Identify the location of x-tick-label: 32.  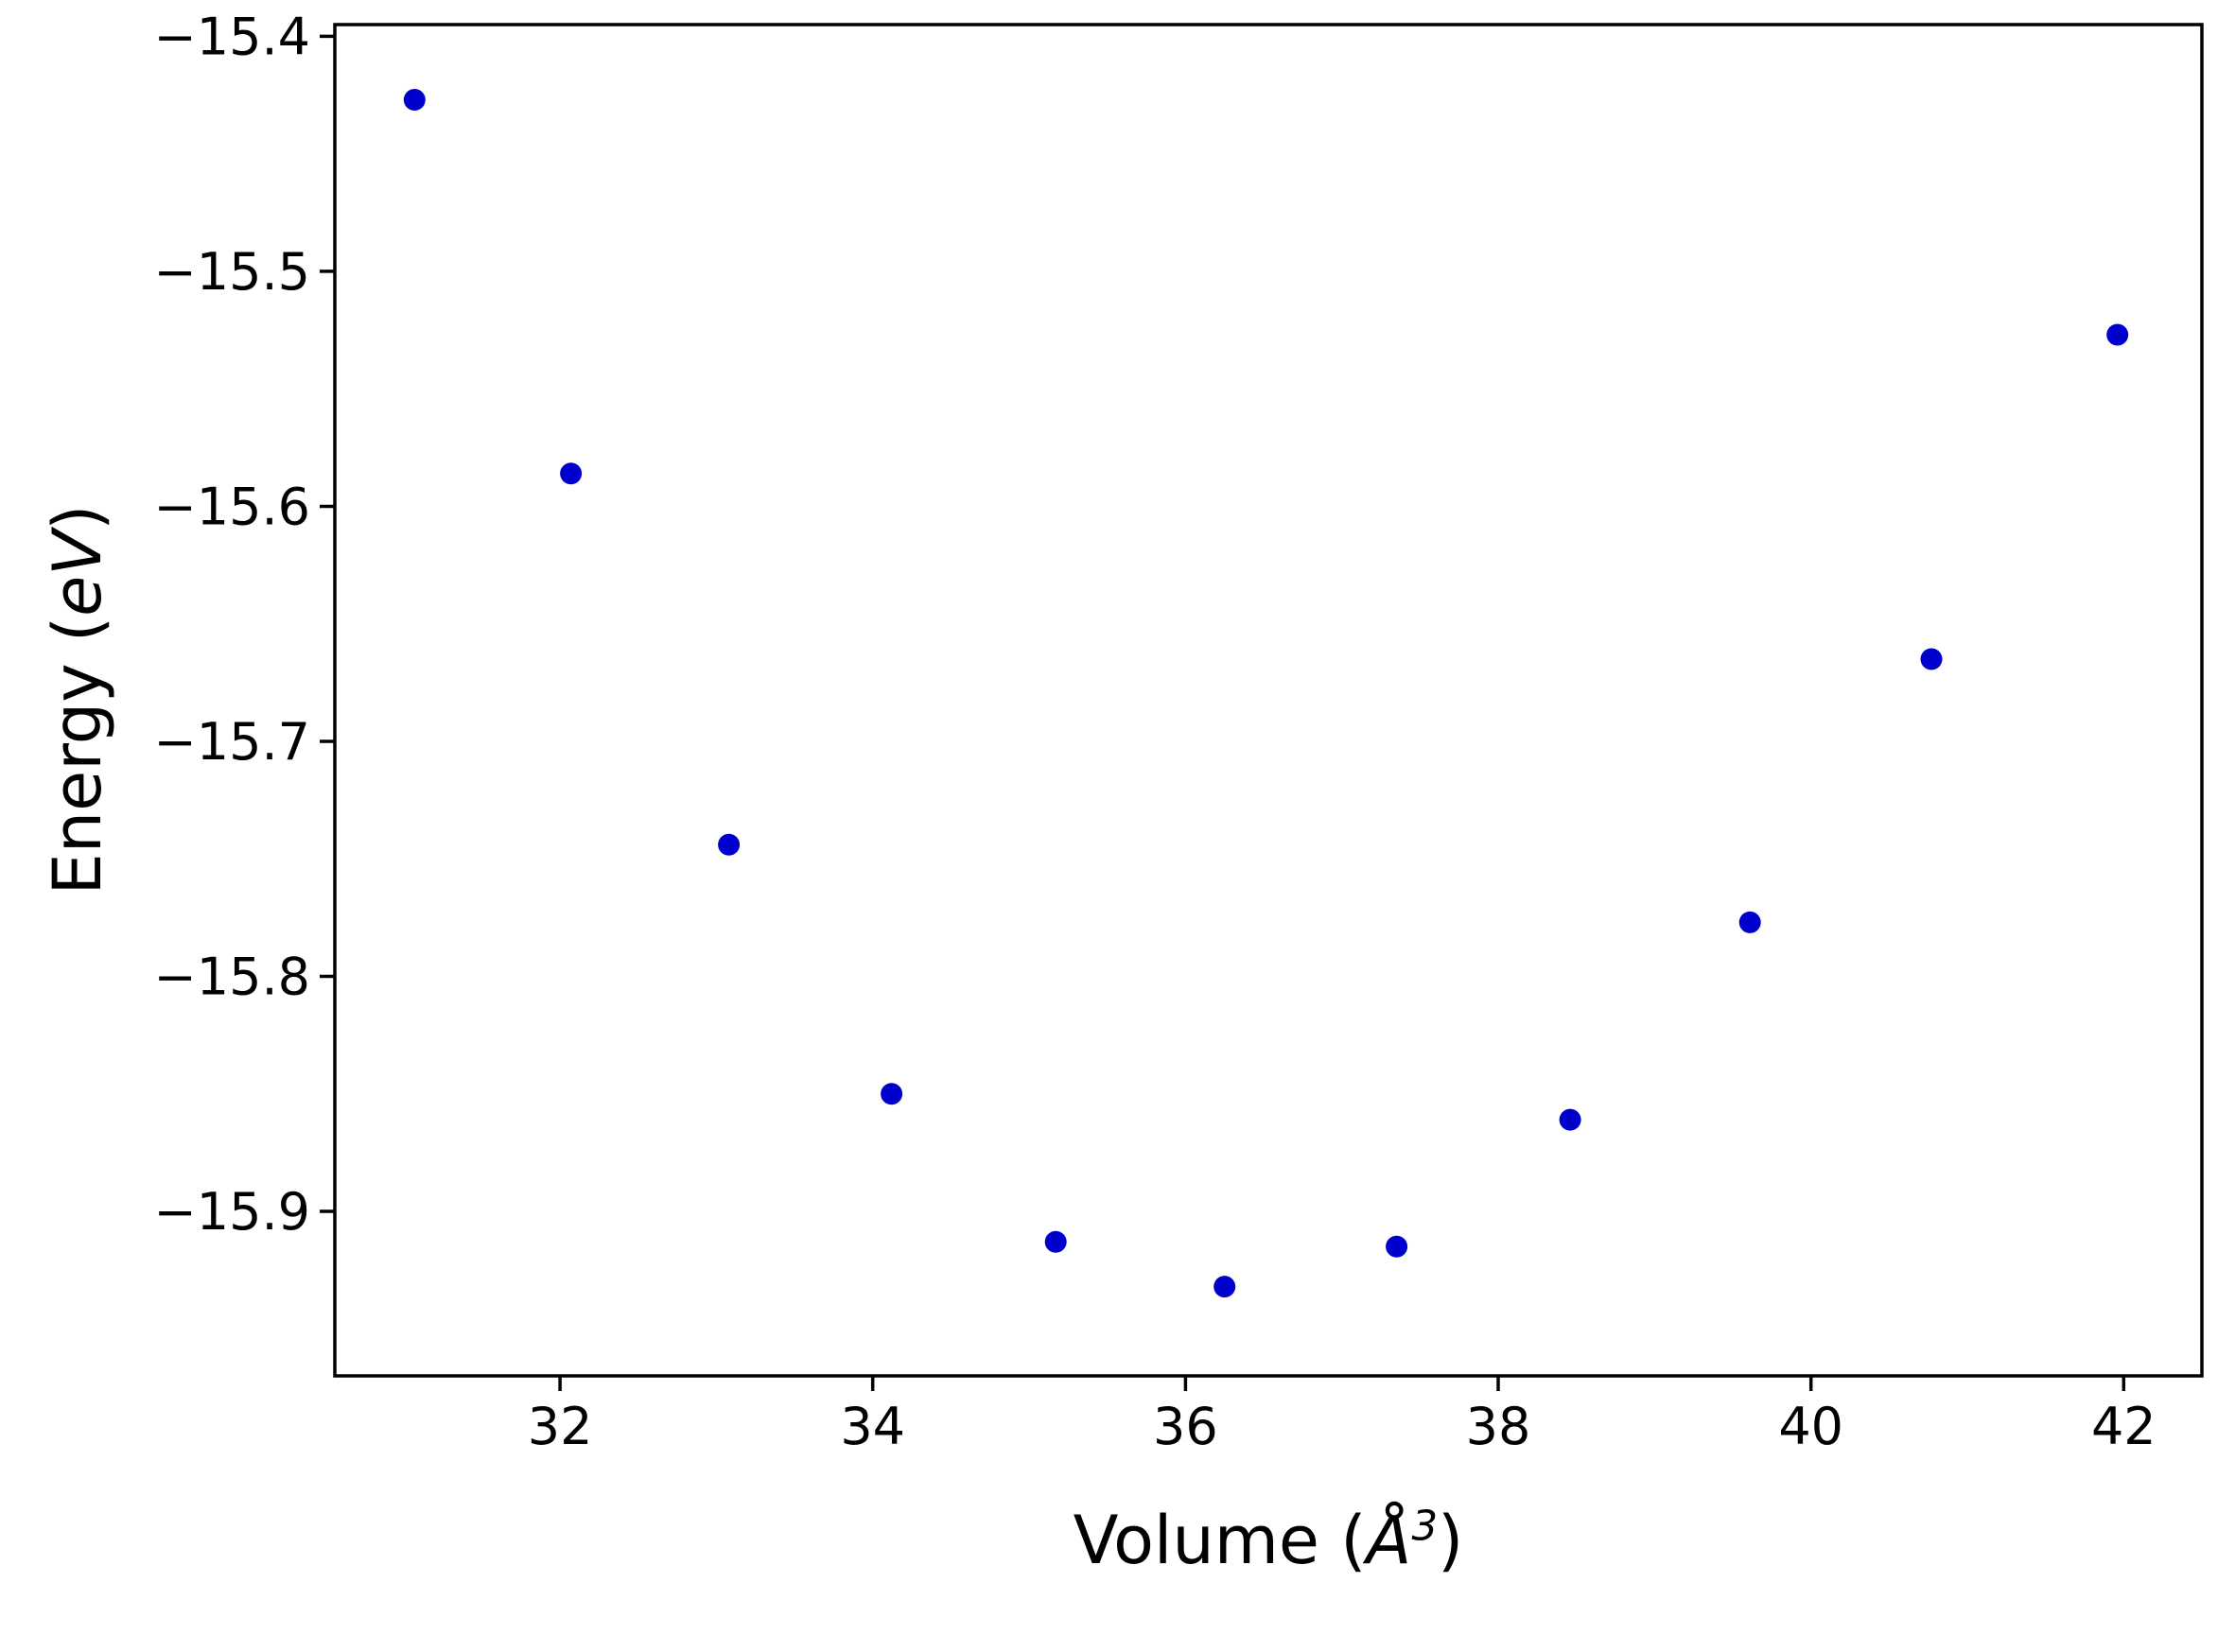
(560, 1427).